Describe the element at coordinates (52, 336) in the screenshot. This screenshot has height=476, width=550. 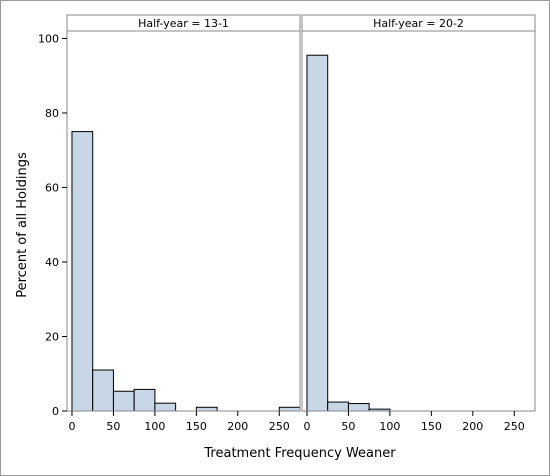
I see `y-tick-label: 20` at that location.